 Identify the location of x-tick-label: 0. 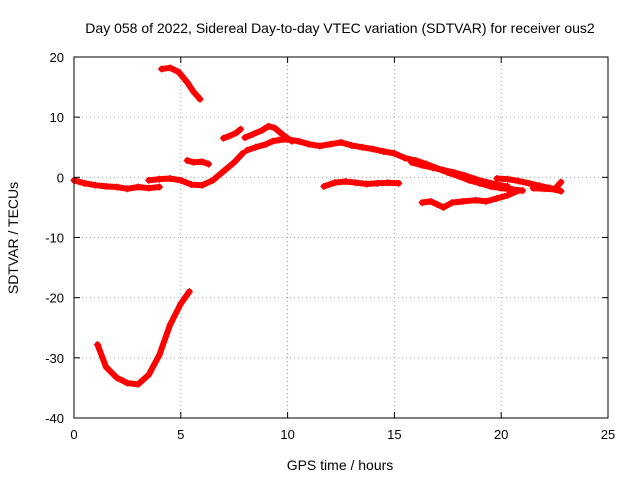
(73, 434).